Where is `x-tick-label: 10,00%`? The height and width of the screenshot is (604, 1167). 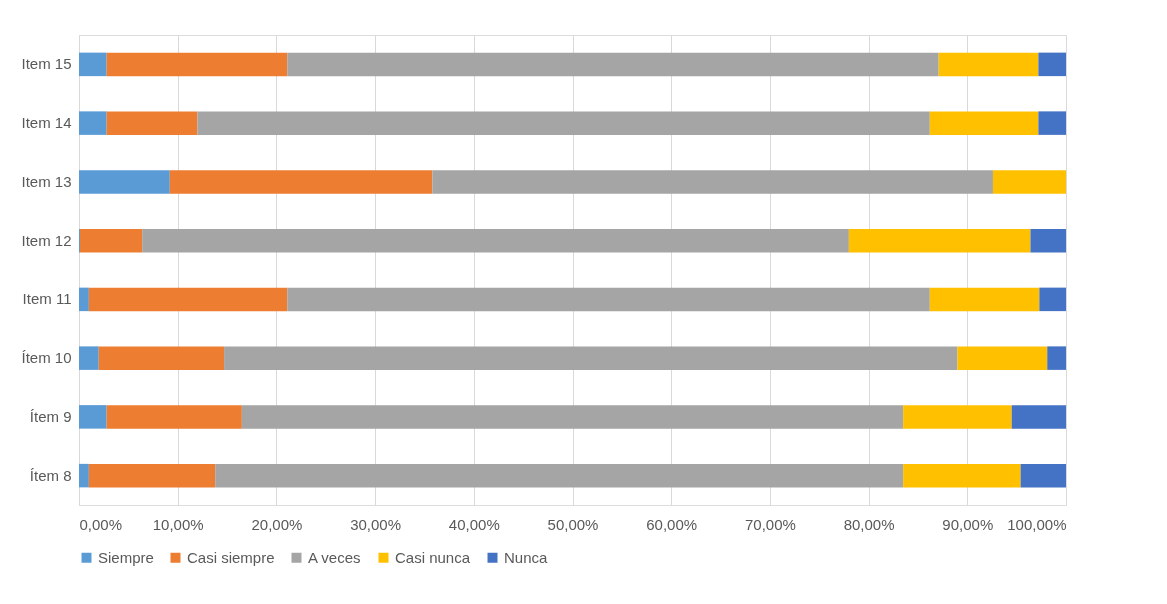 x-tick-label: 10,00% is located at coordinates (178, 524).